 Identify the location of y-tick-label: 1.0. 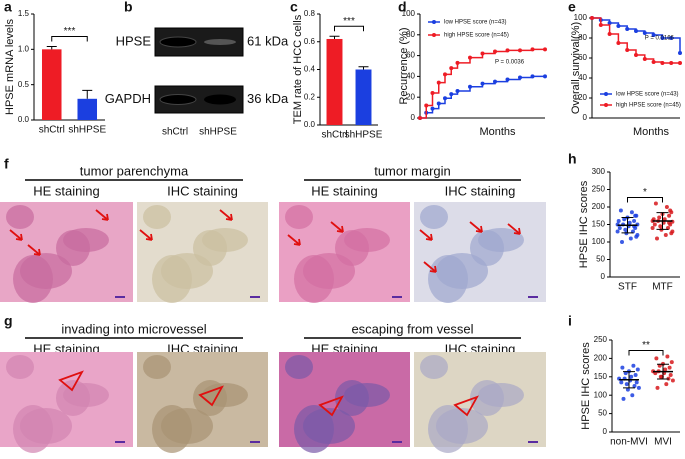
(24, 48).